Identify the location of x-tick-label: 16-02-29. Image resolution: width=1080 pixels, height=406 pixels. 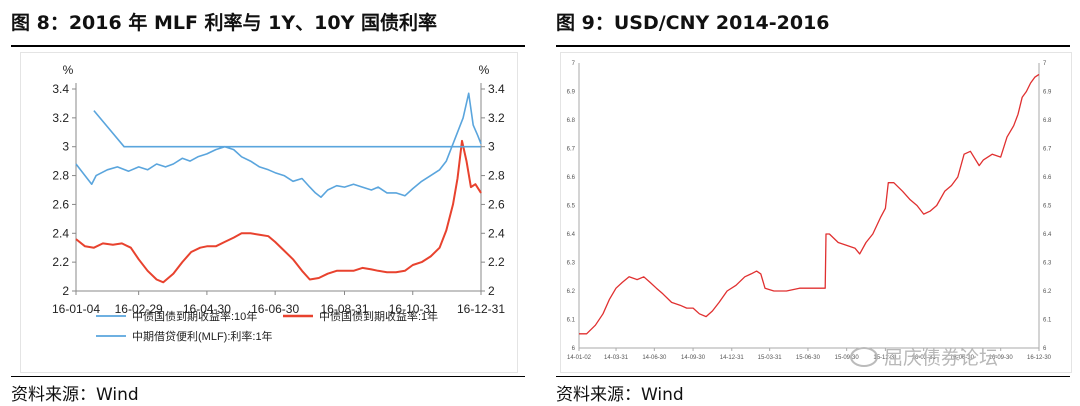
(139, 309).